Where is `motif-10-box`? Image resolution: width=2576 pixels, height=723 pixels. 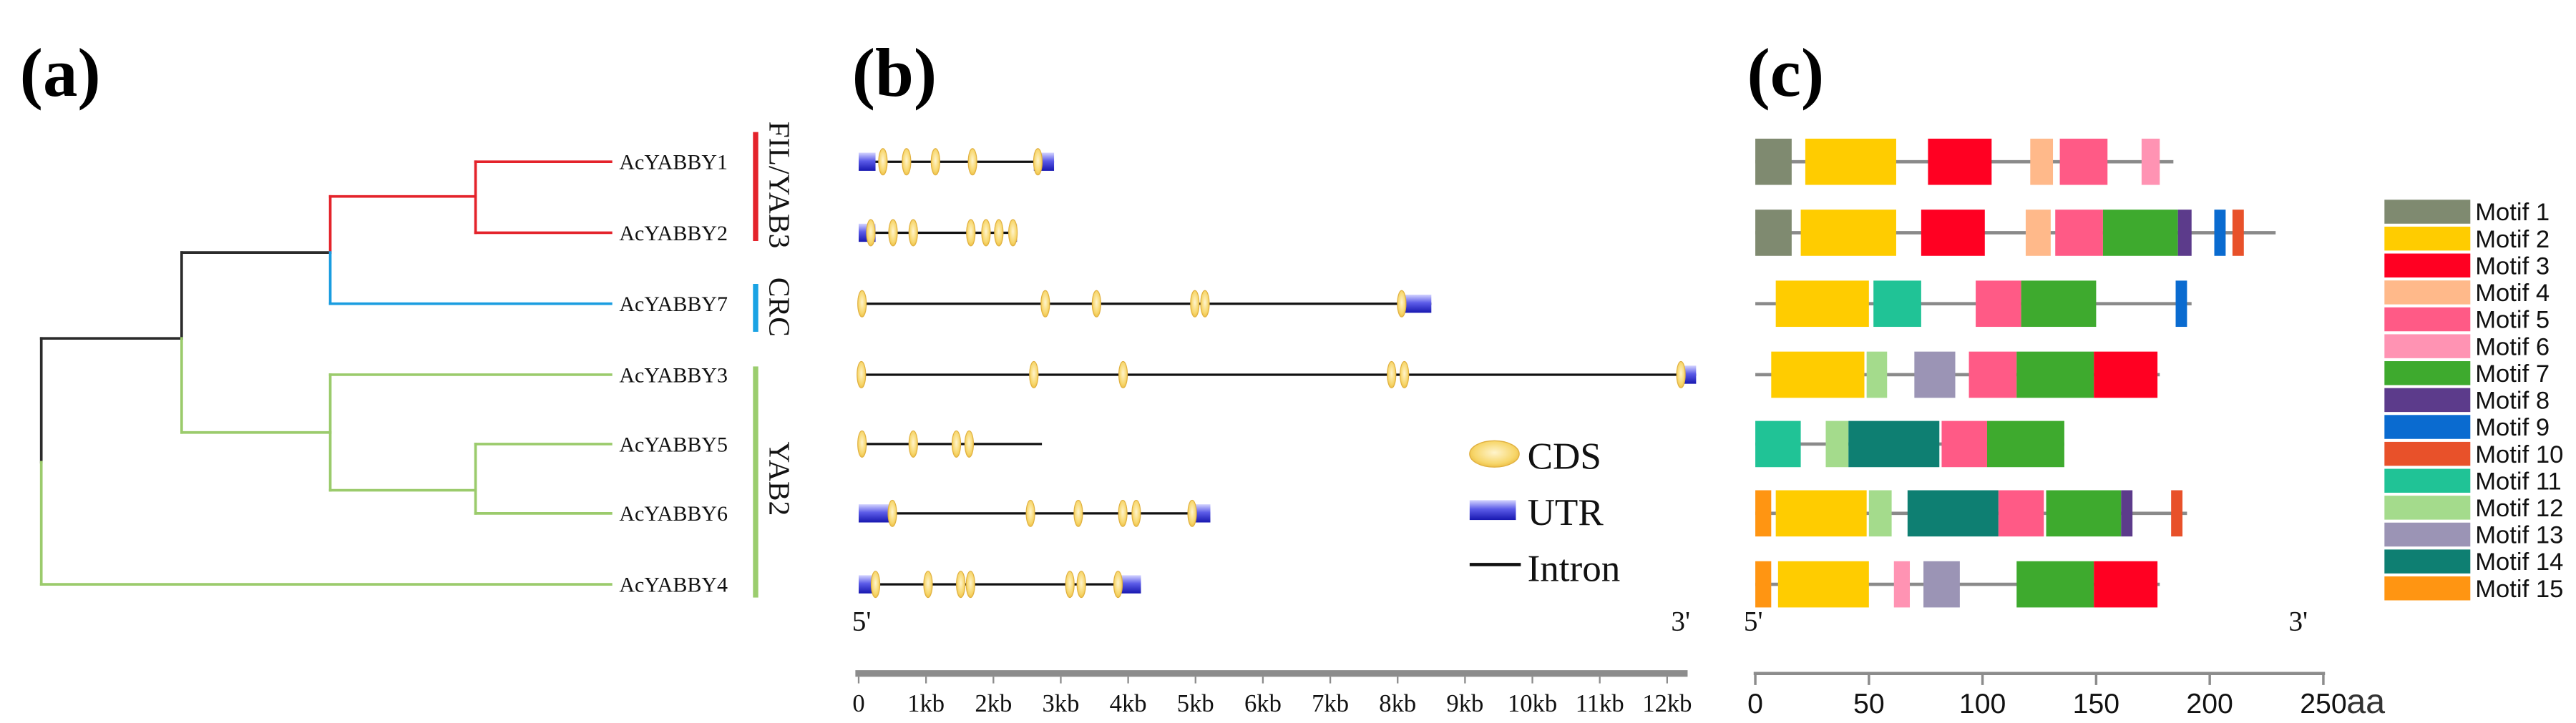 motif-10-box is located at coordinates (2238, 233).